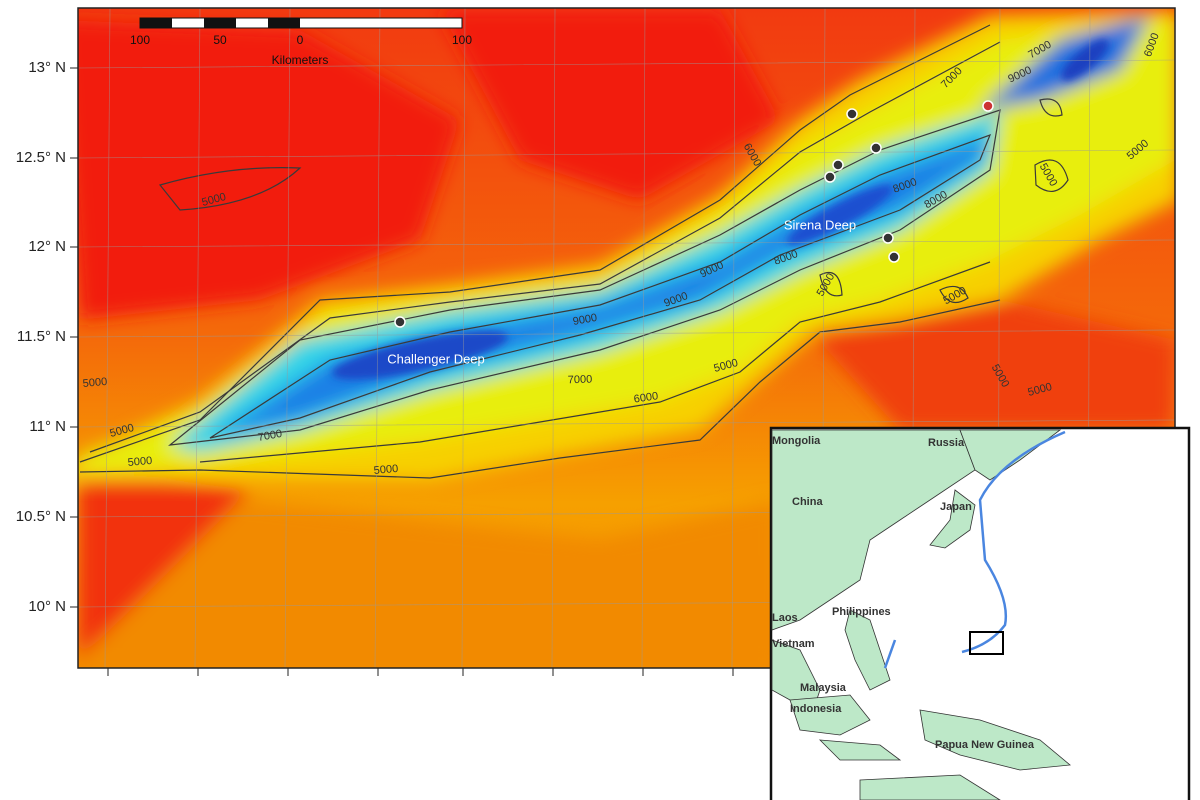 The height and width of the screenshot is (800, 1200). What do you see at coordinates (41, 516) in the screenshot?
I see `latitude-label: 10.5° N` at bounding box center [41, 516].